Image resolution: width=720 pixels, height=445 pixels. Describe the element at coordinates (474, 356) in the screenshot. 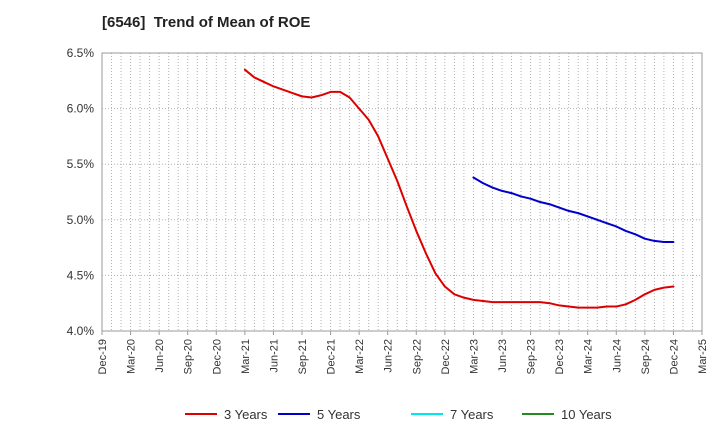

I see `x-tick-label: Mar-23` at that location.